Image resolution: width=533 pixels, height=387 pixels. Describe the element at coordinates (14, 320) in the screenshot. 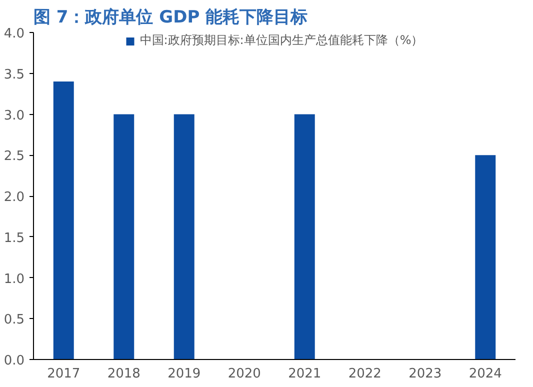

I see `y-tick-label: 0.5` at that location.